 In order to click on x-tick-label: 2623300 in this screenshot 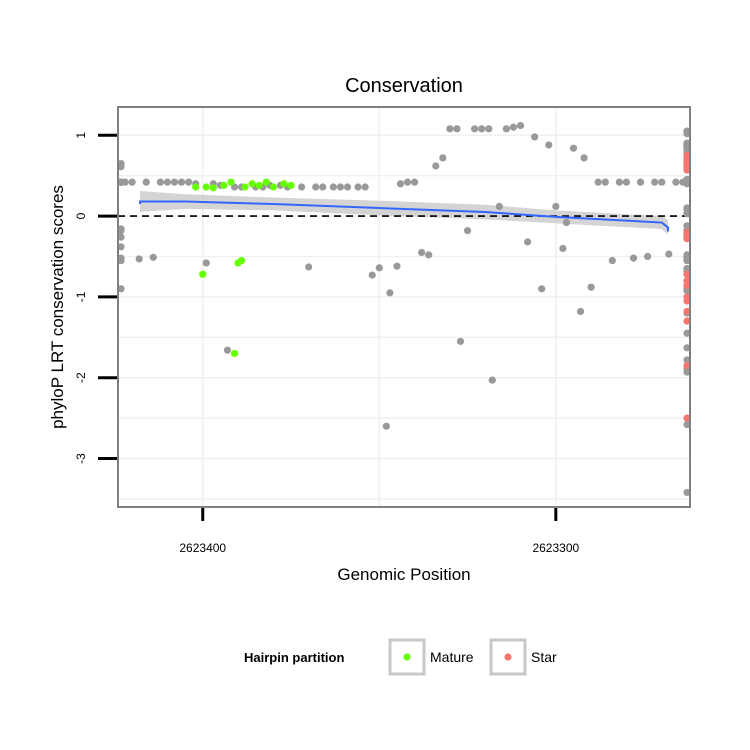, I will do `click(555, 548)`.